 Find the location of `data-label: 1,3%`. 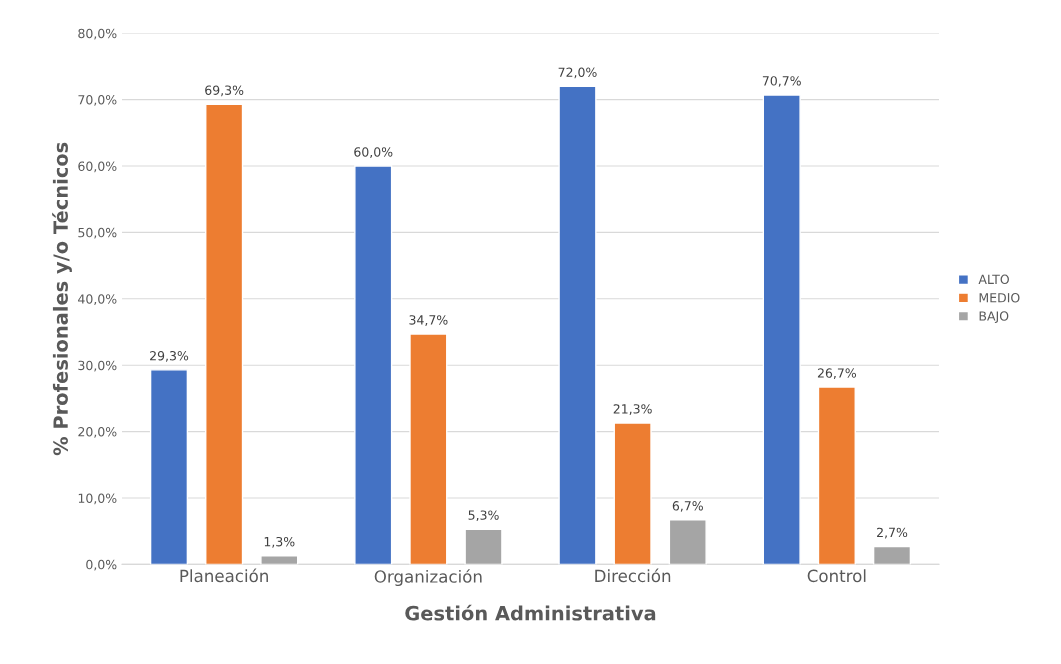

data-label: 1,3% is located at coordinates (279, 542).